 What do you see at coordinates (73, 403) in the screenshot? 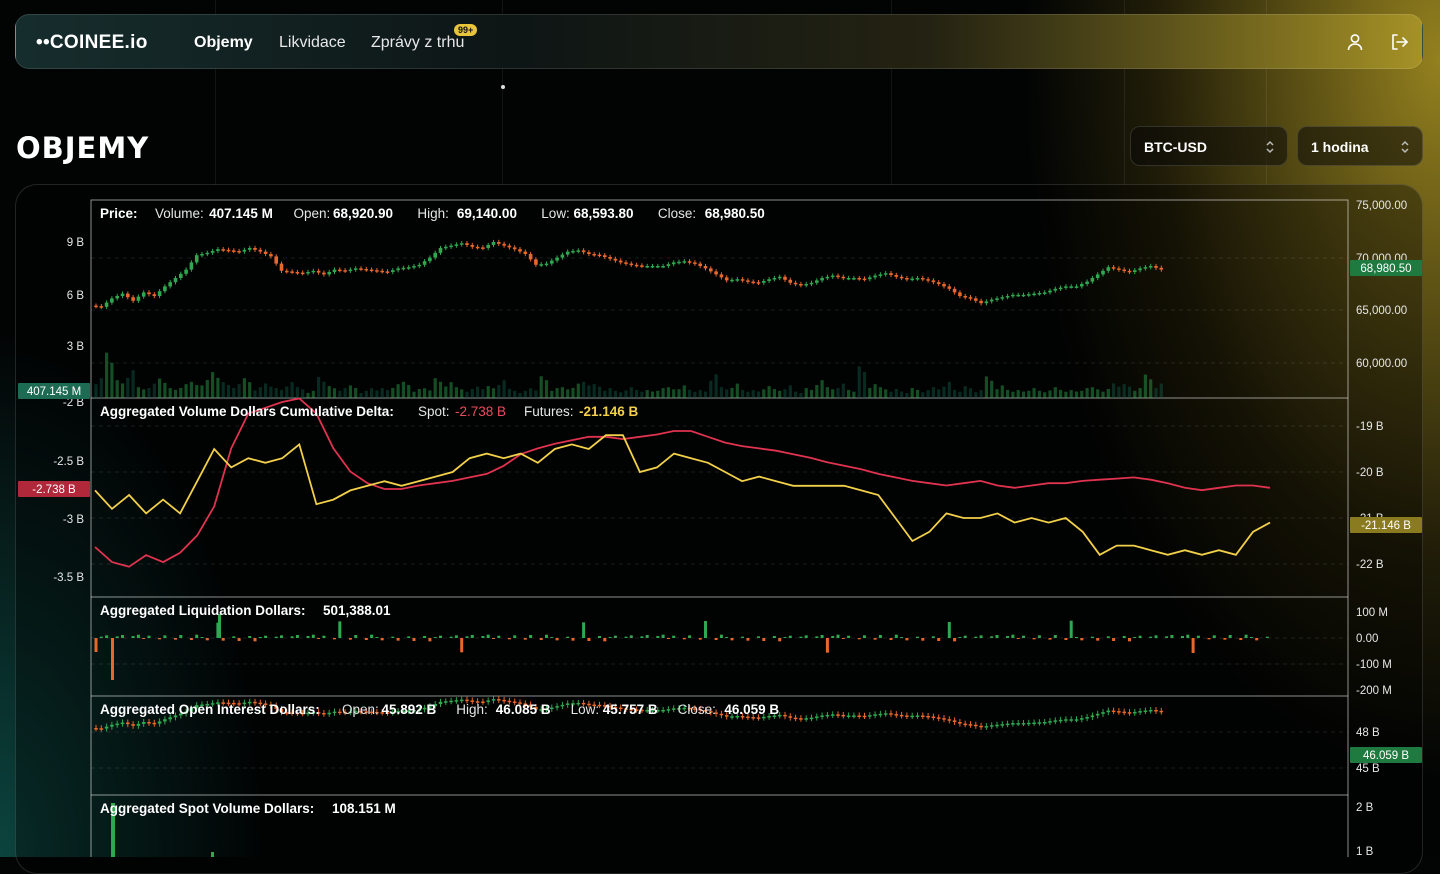
I see `volume-axis-tick: -2 B` at bounding box center [73, 403].